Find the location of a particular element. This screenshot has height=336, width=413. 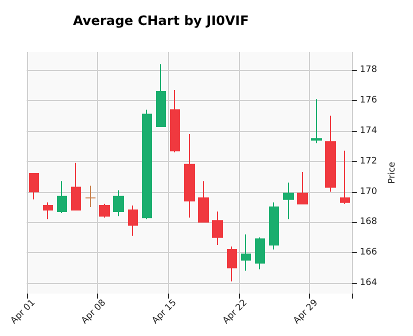

x-tick-label: Apr 01 is located at coordinates (23, 312).